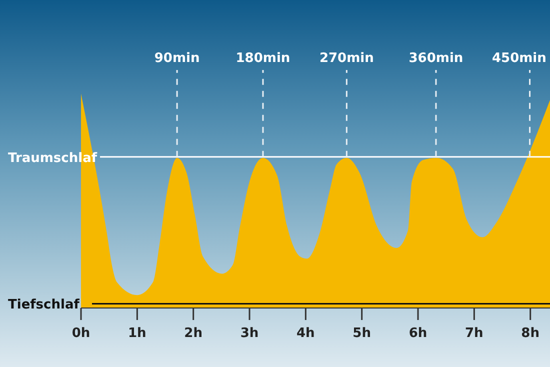  I want to click on x-tick-label: 4h, so click(305, 334).